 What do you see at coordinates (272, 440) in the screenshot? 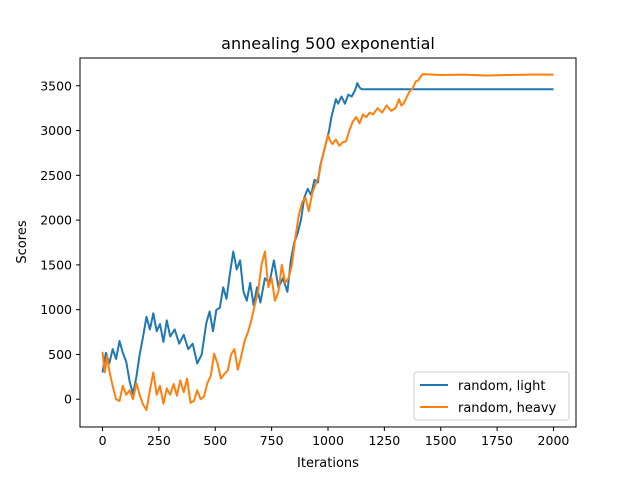
I see `x-tick-label: 750` at bounding box center [272, 440].